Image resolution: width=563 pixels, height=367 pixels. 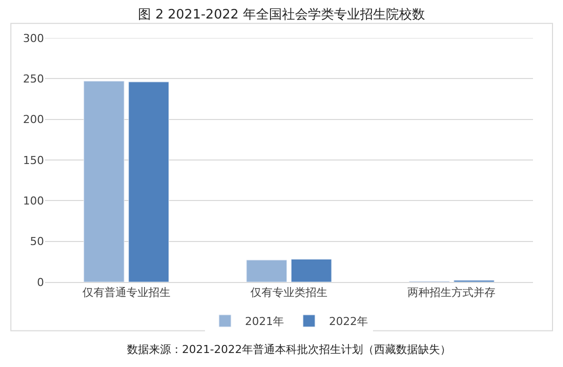 What do you see at coordinates (37, 241) in the screenshot?
I see `y-tick-label: 50` at bounding box center [37, 241].